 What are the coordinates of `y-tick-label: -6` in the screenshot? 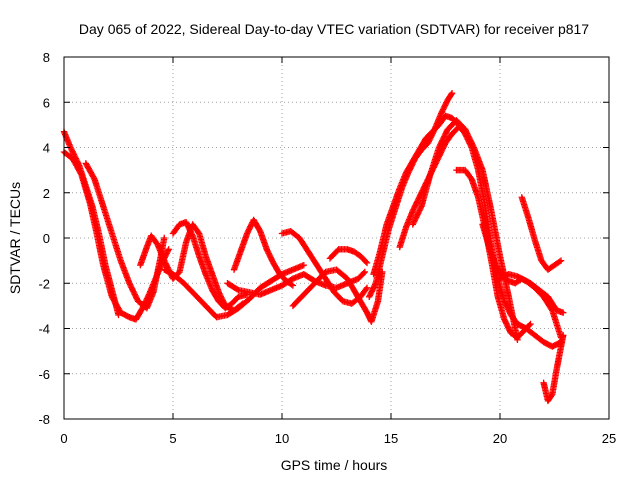 It's located at (44, 374).